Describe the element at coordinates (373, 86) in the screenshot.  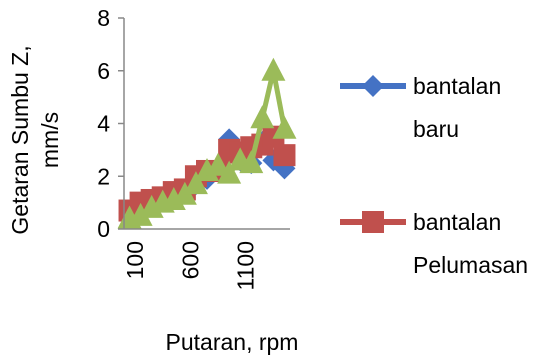
I see `data-point-diamond` at that location.